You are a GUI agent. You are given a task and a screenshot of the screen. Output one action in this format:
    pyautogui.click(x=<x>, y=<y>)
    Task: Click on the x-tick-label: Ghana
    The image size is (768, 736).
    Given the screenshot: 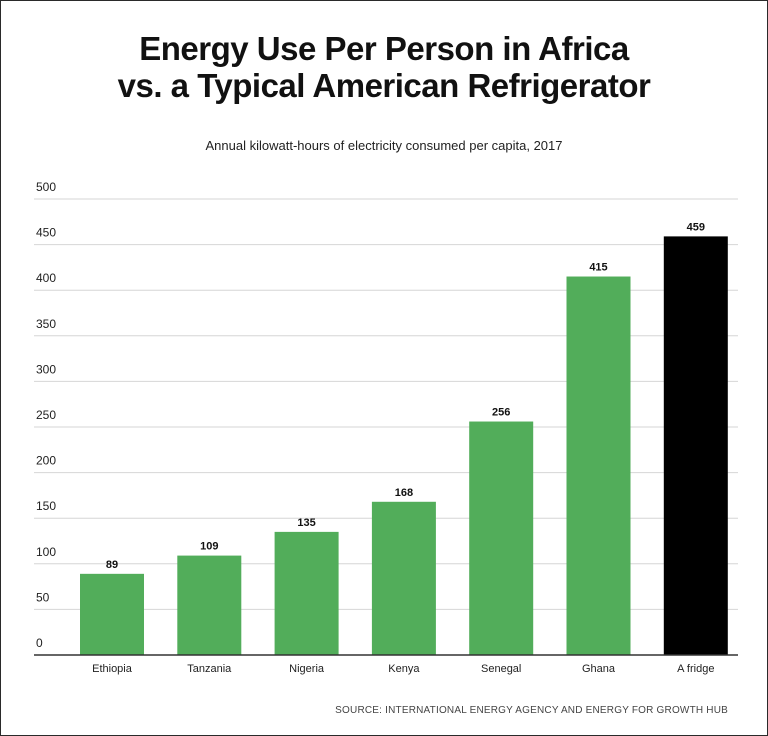 What is the action you would take?
    pyautogui.click(x=599, y=669)
    